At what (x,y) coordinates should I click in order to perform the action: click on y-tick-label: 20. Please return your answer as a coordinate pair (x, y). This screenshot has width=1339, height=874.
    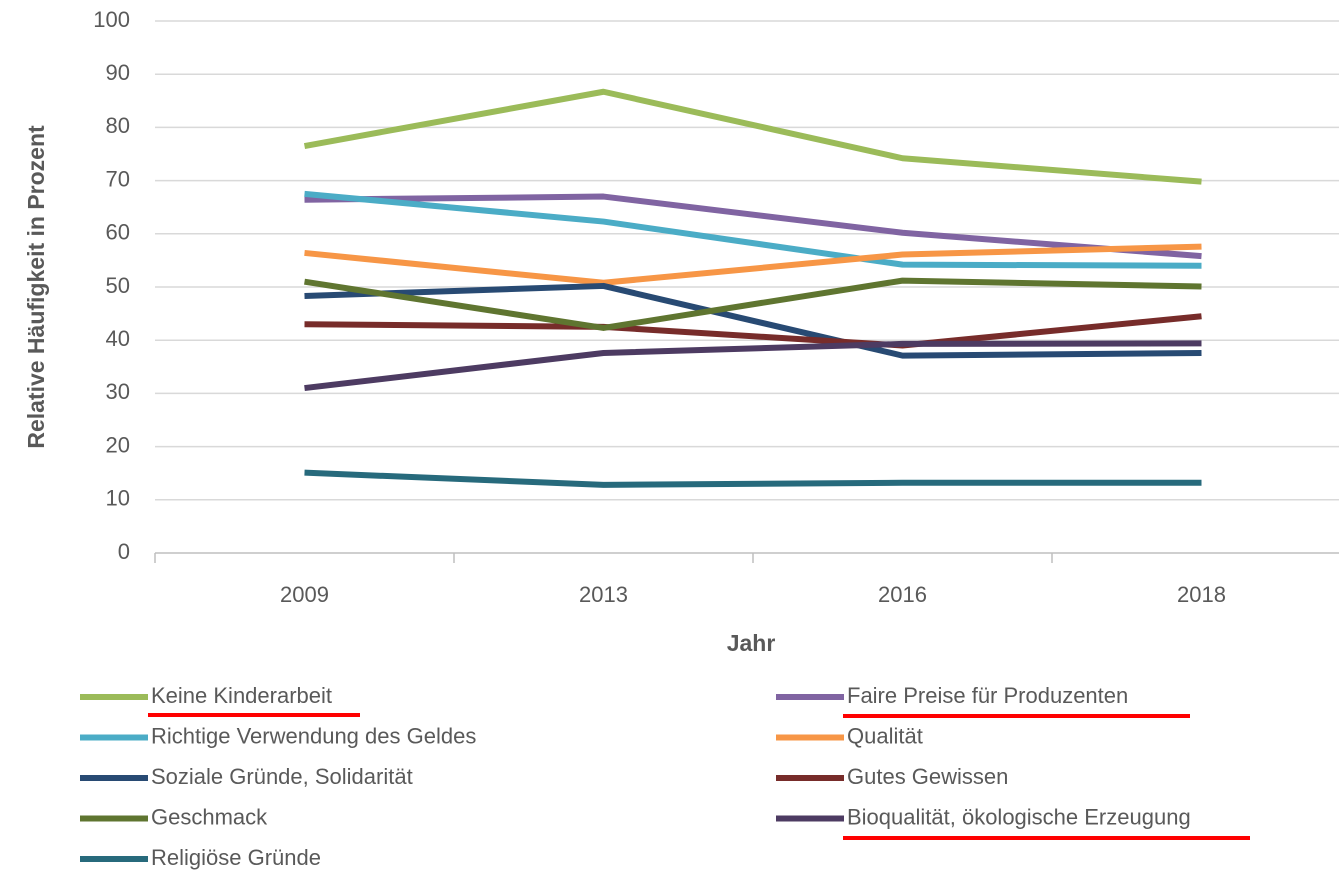
    Looking at the image, I should click on (118, 444).